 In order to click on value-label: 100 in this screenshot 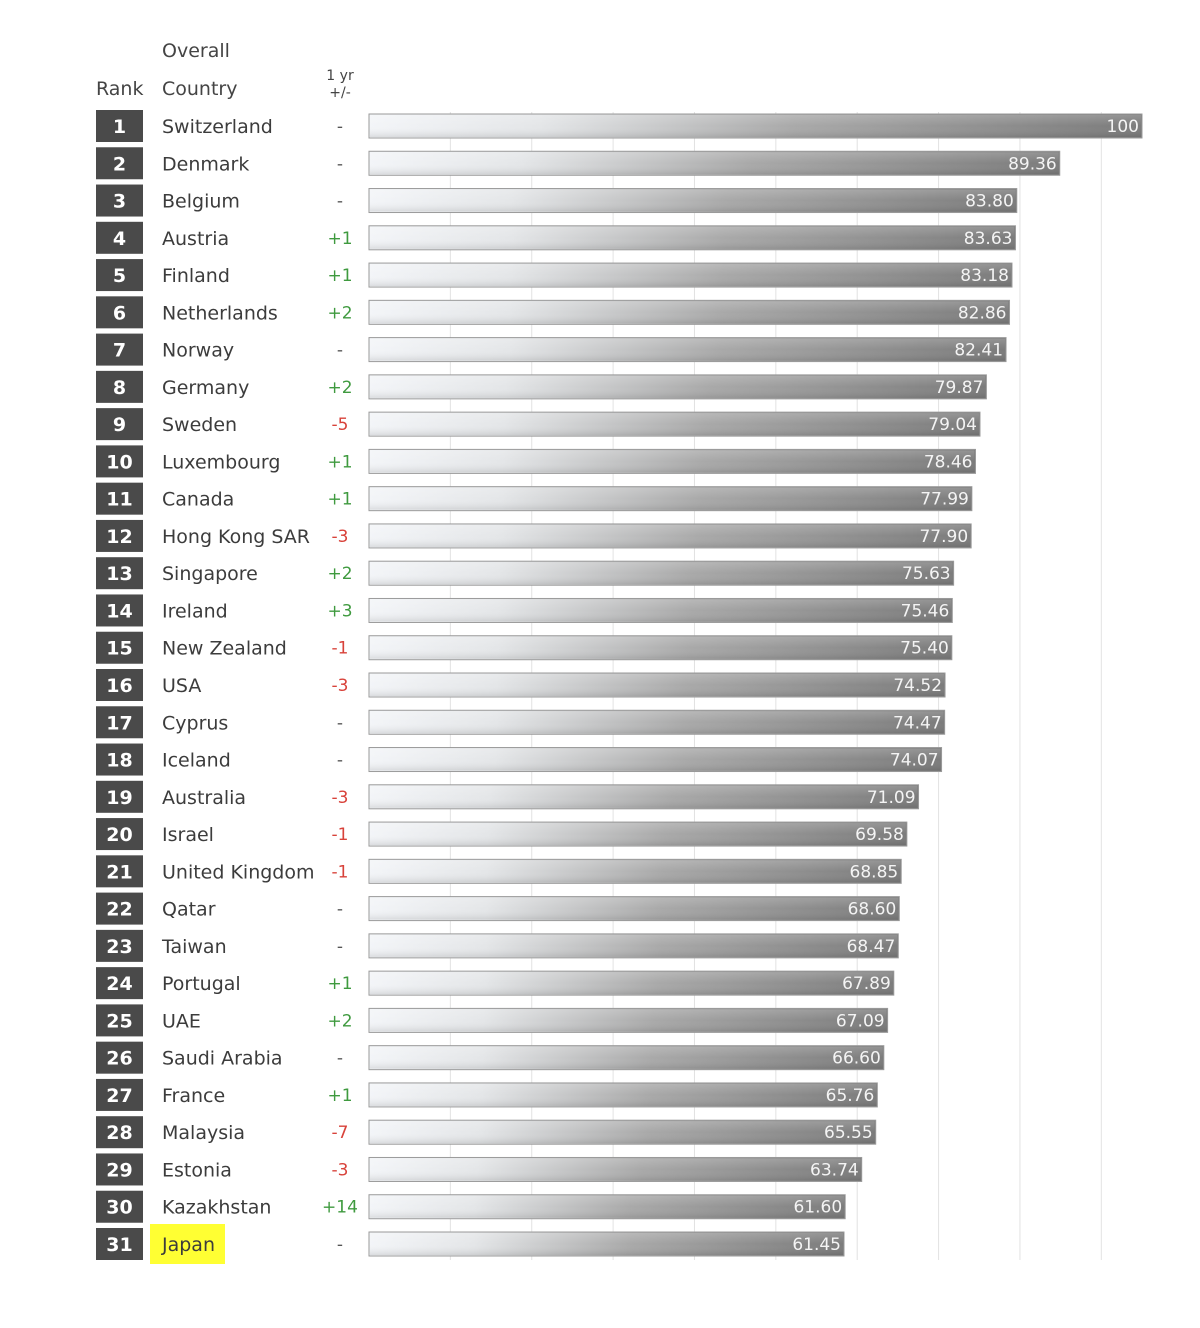, I will do `click(1123, 127)`.